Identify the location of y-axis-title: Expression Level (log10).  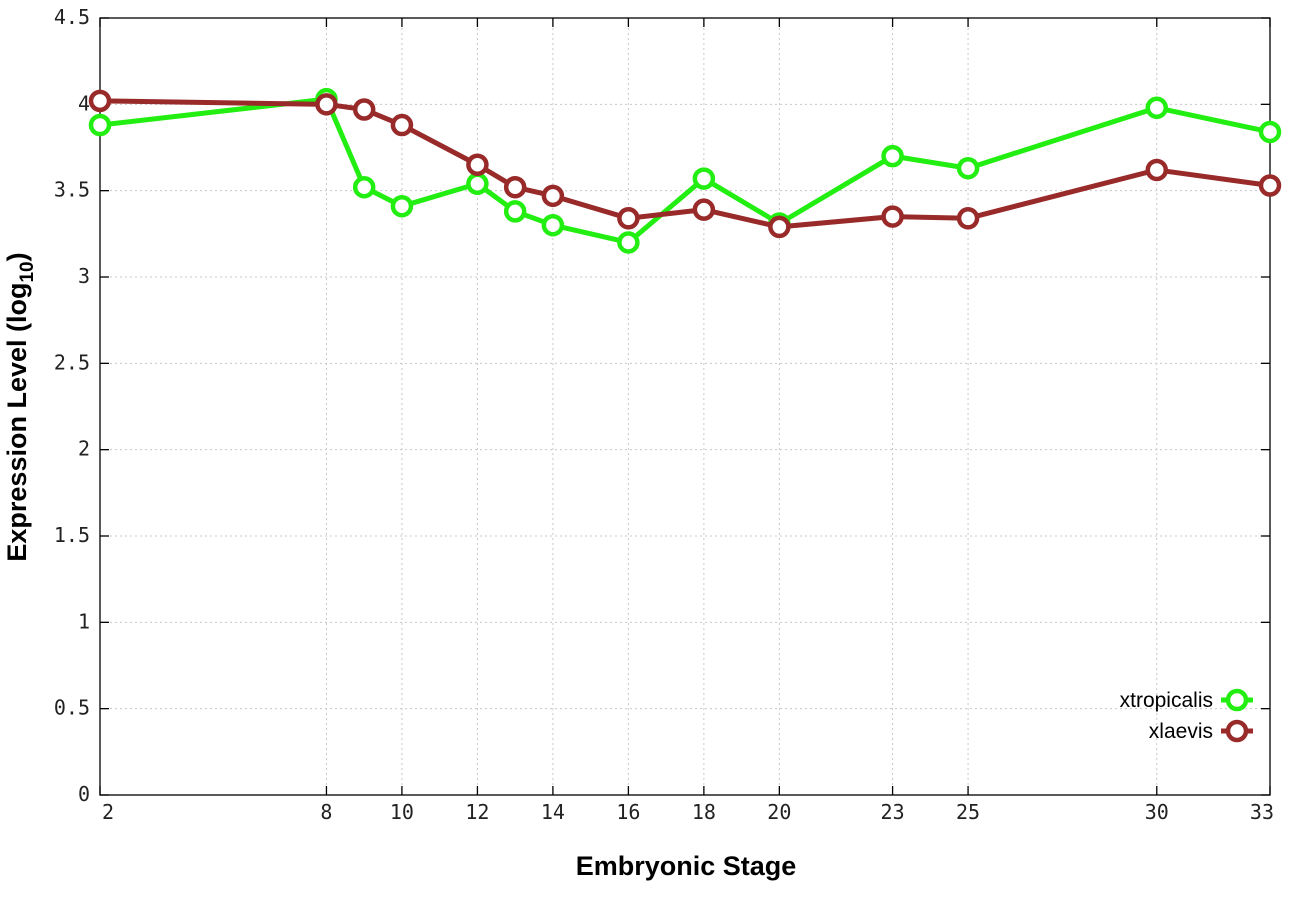
(20, 406).